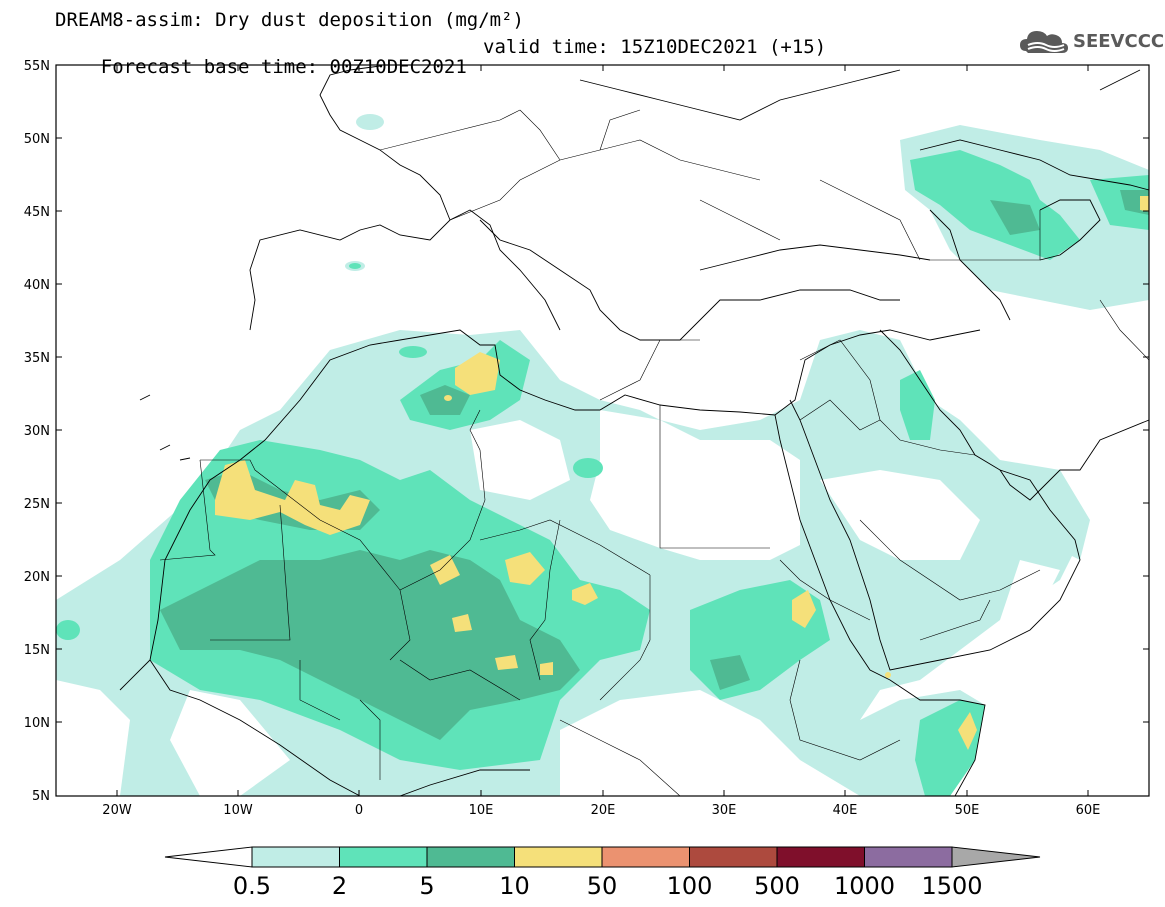  I want to click on colorbar-low-extend, so click(208, 857).